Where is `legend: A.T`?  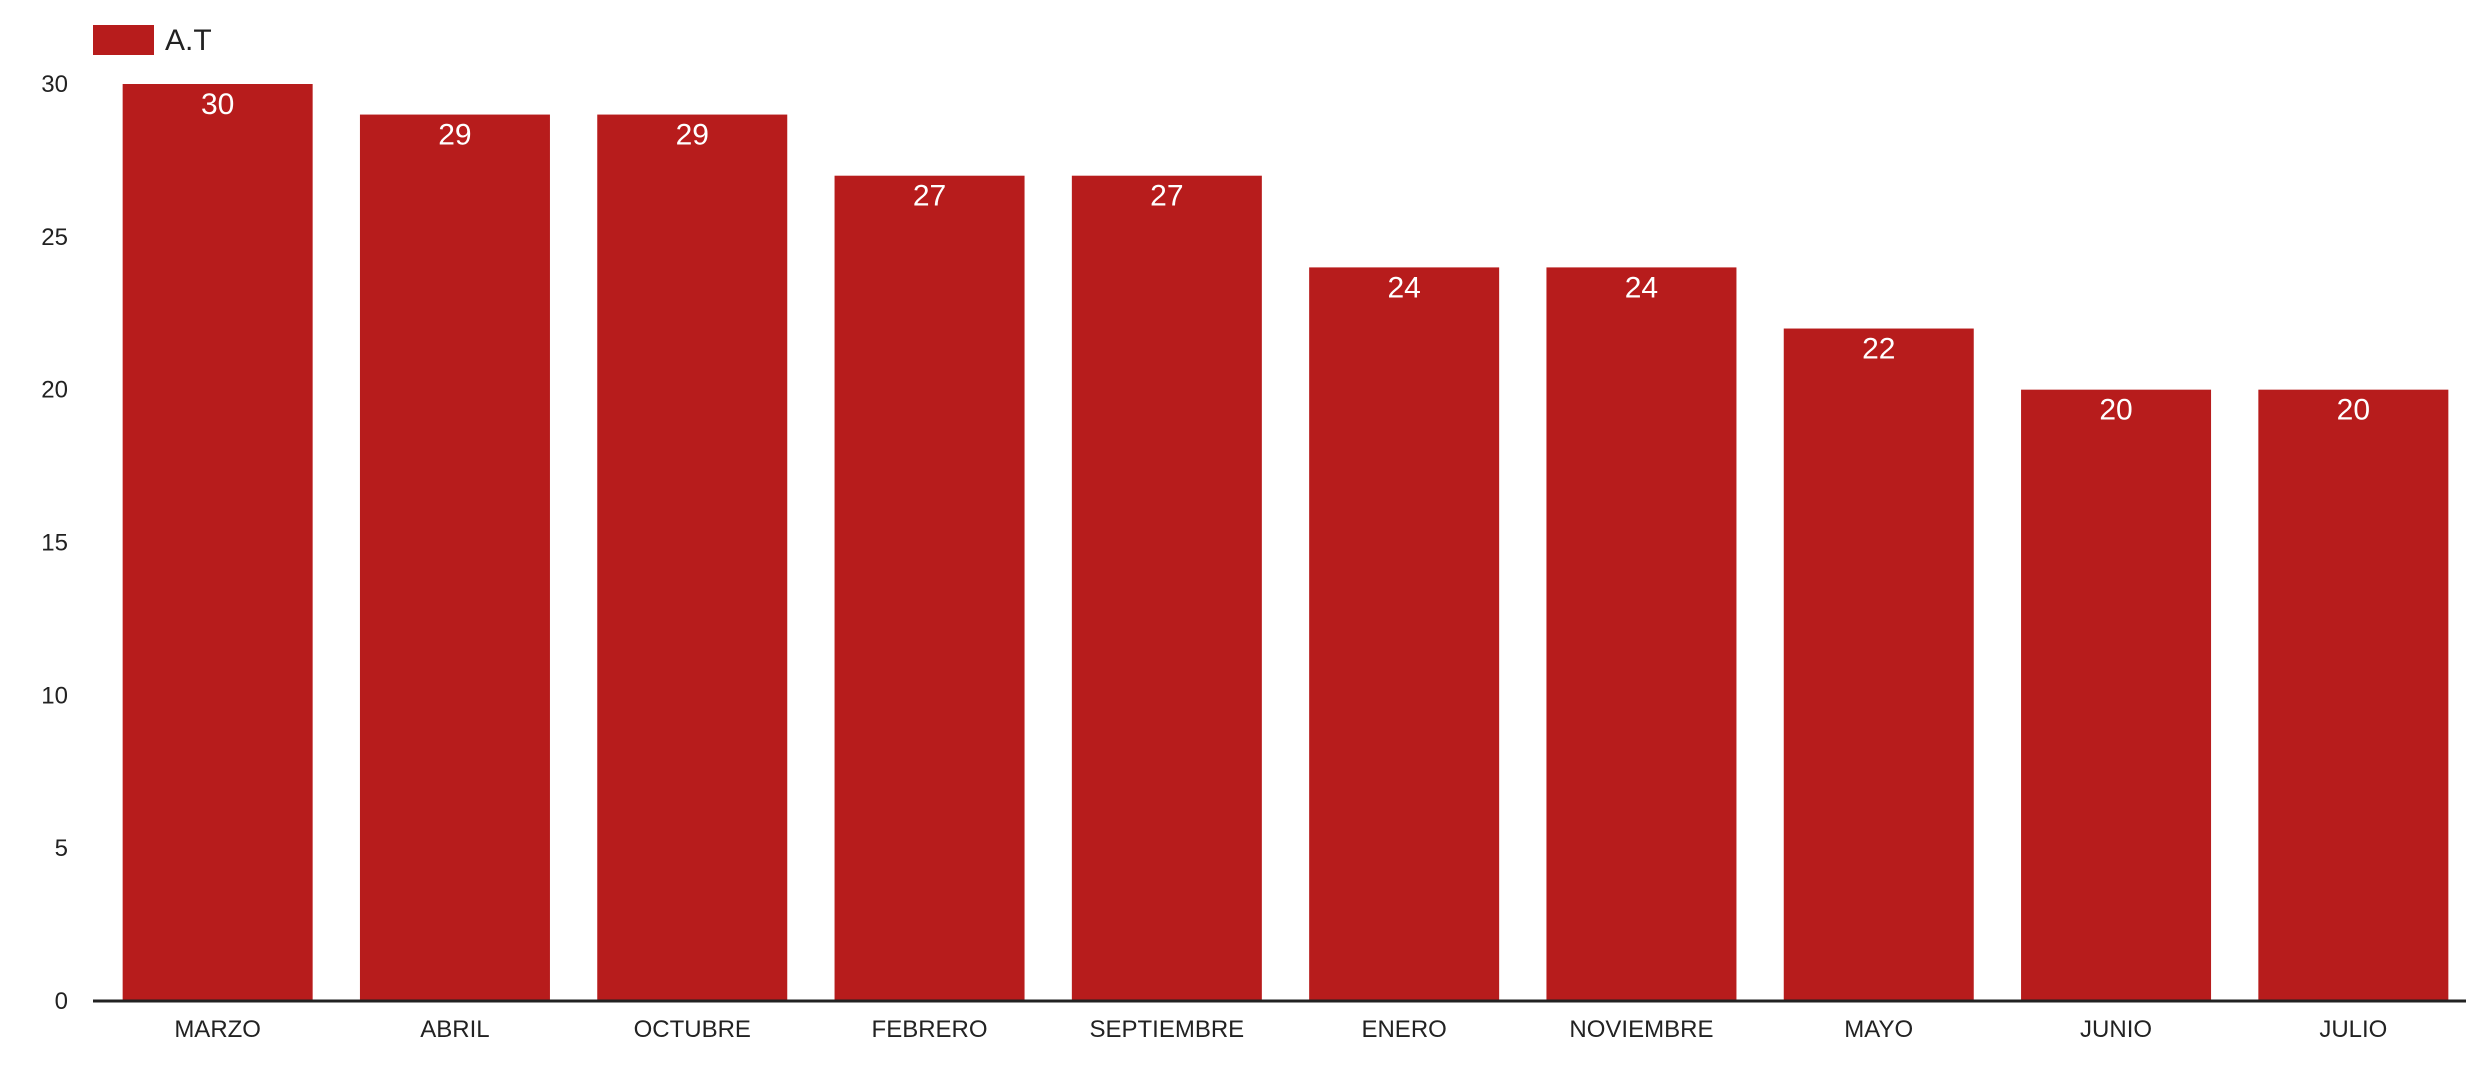 legend: A.T is located at coordinates (152, 40).